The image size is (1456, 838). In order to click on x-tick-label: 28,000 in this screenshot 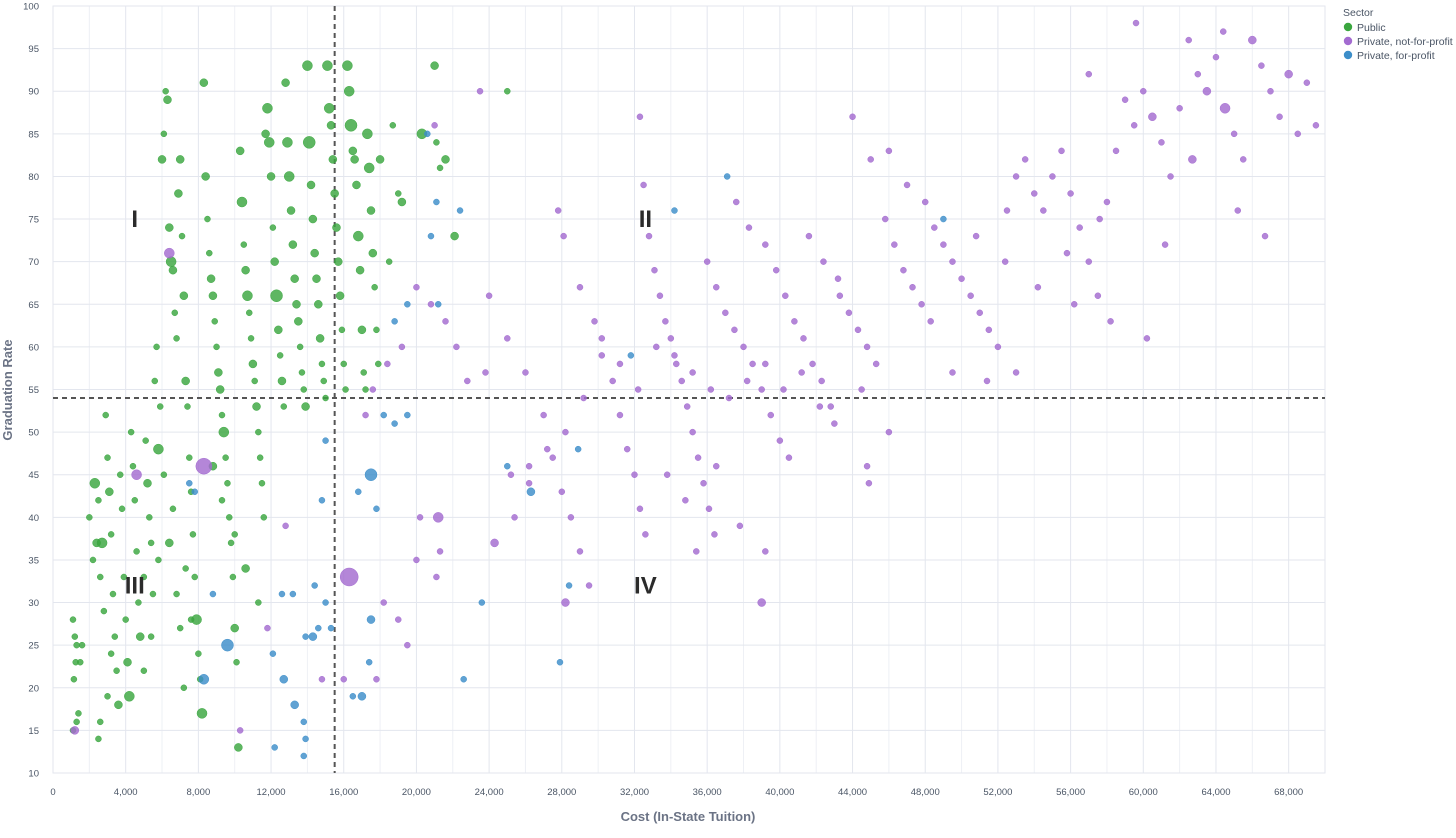, I will do `click(561, 792)`.